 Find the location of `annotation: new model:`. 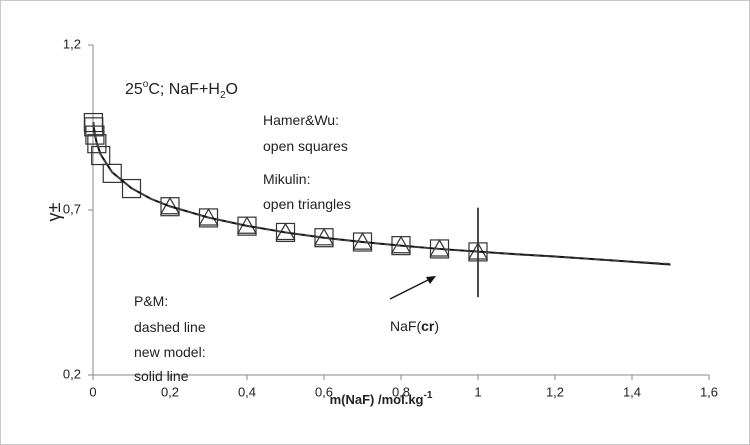

annotation: new model: is located at coordinates (170, 352).